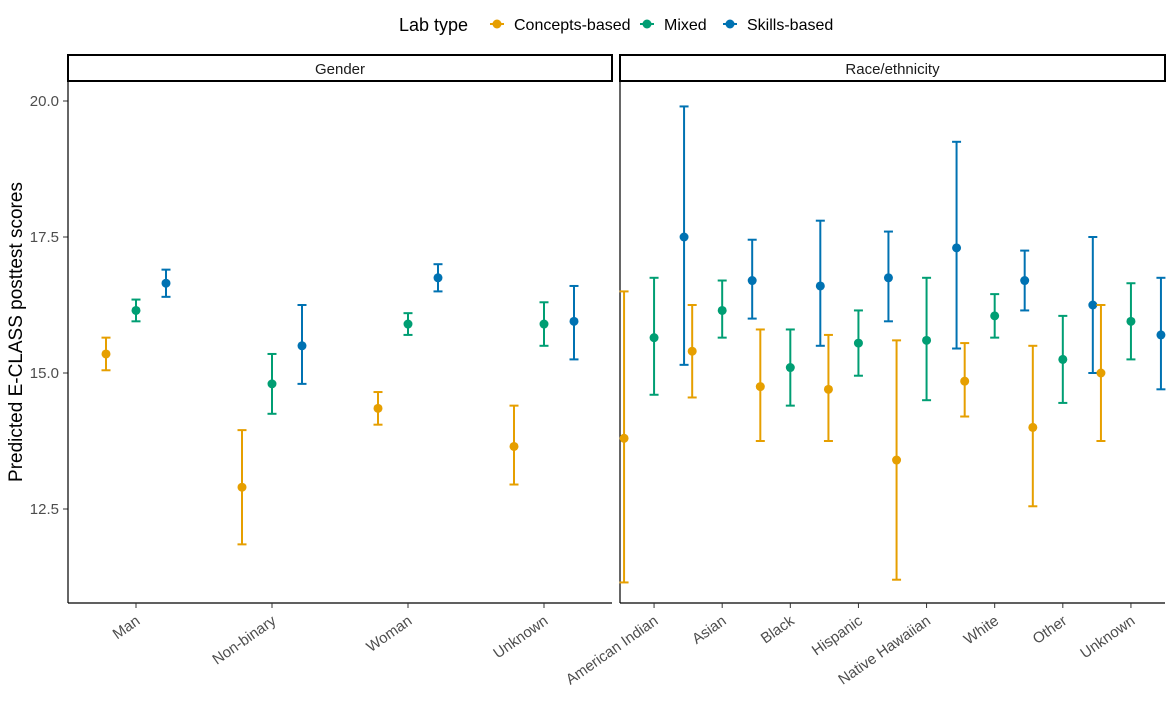  I want to click on legend-title: Lab type, so click(433, 25).